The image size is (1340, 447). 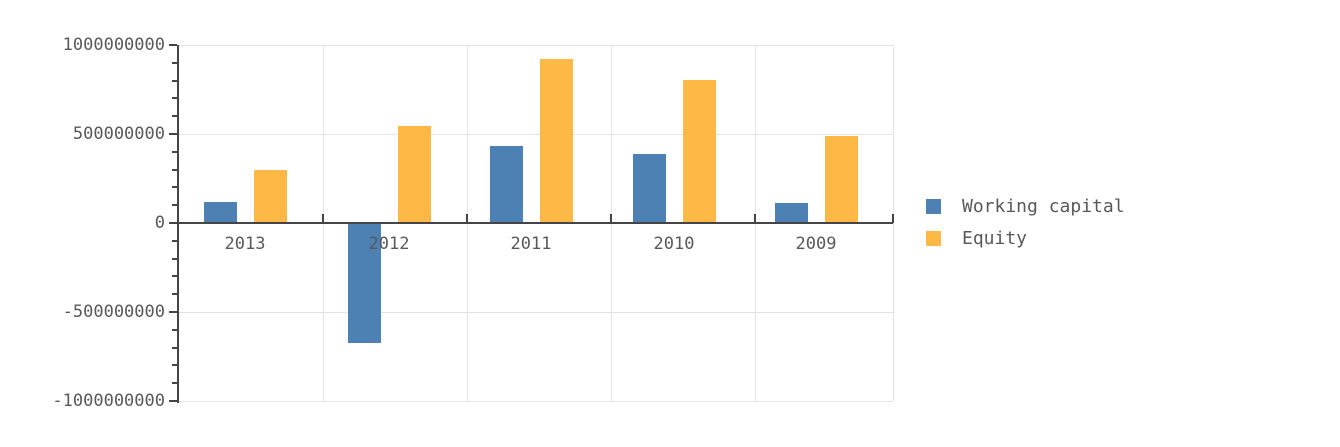 What do you see at coordinates (414, 174) in the screenshot?
I see `bar-equity-2012` at bounding box center [414, 174].